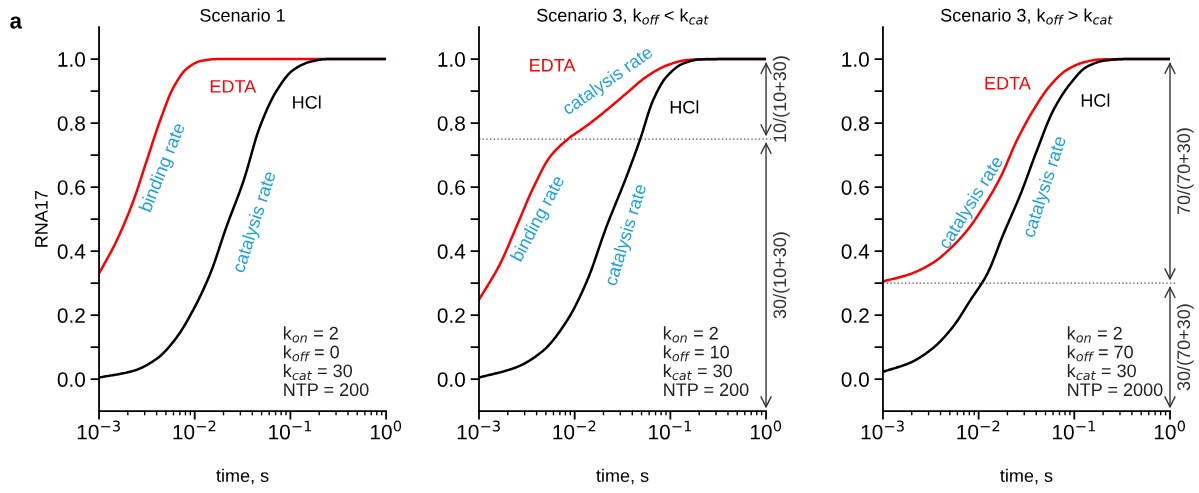 The height and width of the screenshot is (493, 1199). I want to click on text: k$_{on}$ = 2 k$_{off}$ = 70 k$_{cat}$ = 30 NTP = 2000, so click(1115, 361).